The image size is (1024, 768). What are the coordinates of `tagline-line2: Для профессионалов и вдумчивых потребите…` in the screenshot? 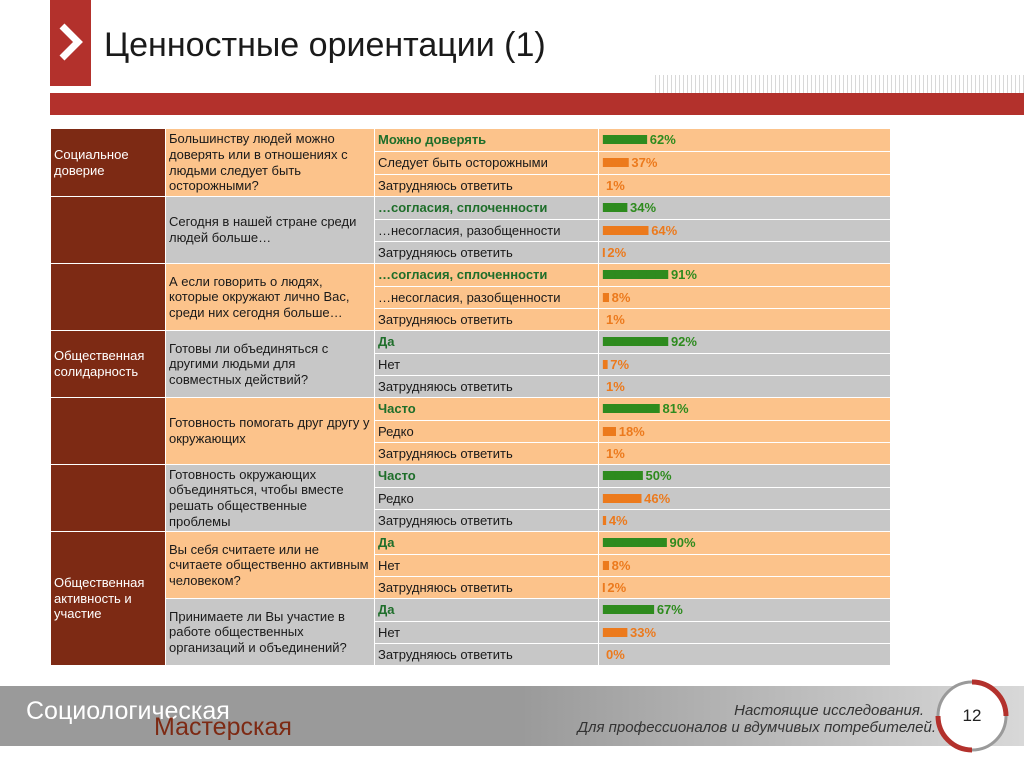 It's located at (756, 727).